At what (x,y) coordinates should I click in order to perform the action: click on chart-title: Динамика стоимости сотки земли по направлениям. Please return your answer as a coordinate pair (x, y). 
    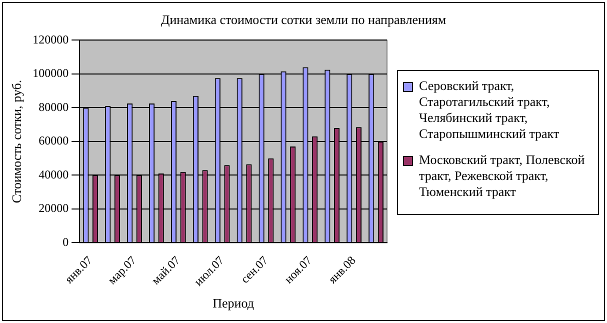
    Looking at the image, I should click on (304, 20).